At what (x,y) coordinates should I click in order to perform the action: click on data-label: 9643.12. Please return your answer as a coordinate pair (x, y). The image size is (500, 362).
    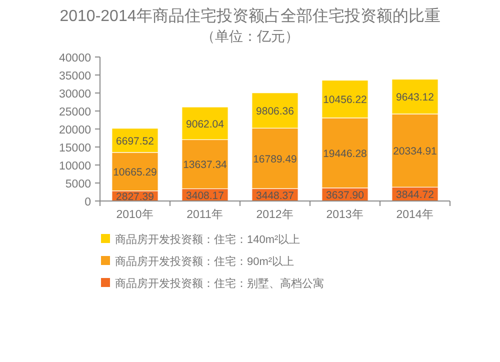
    Looking at the image, I should click on (415, 98).